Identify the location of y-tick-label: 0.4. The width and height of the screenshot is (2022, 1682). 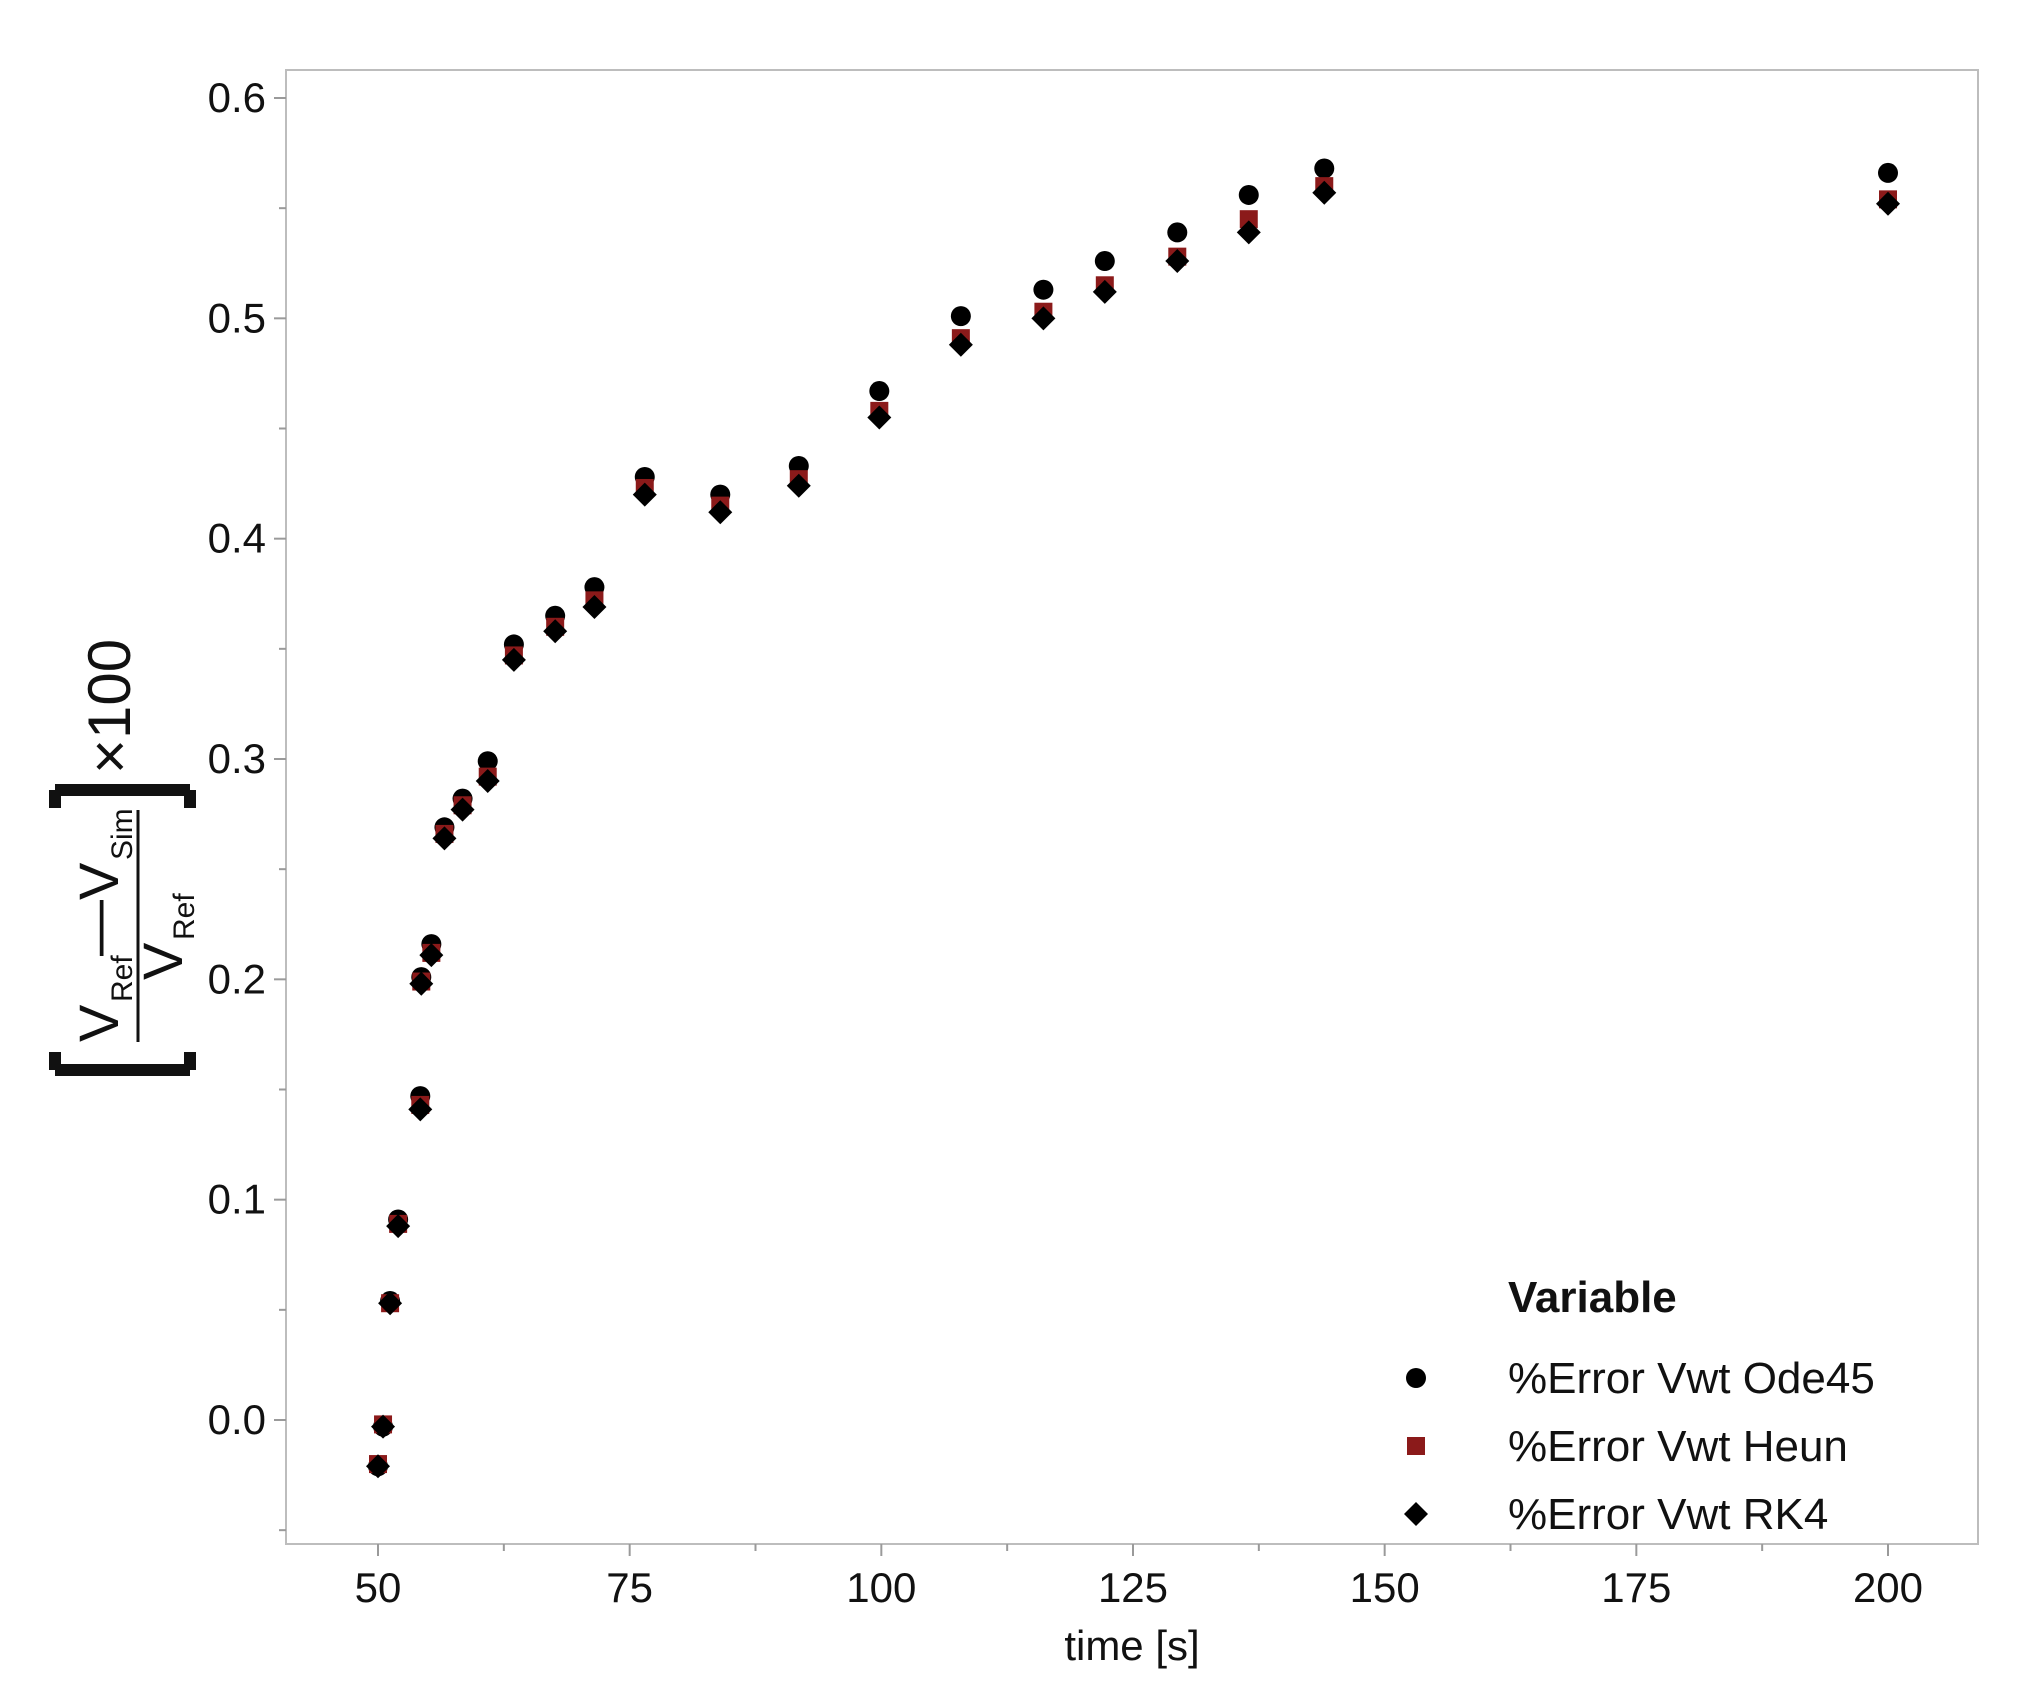
(237, 538).